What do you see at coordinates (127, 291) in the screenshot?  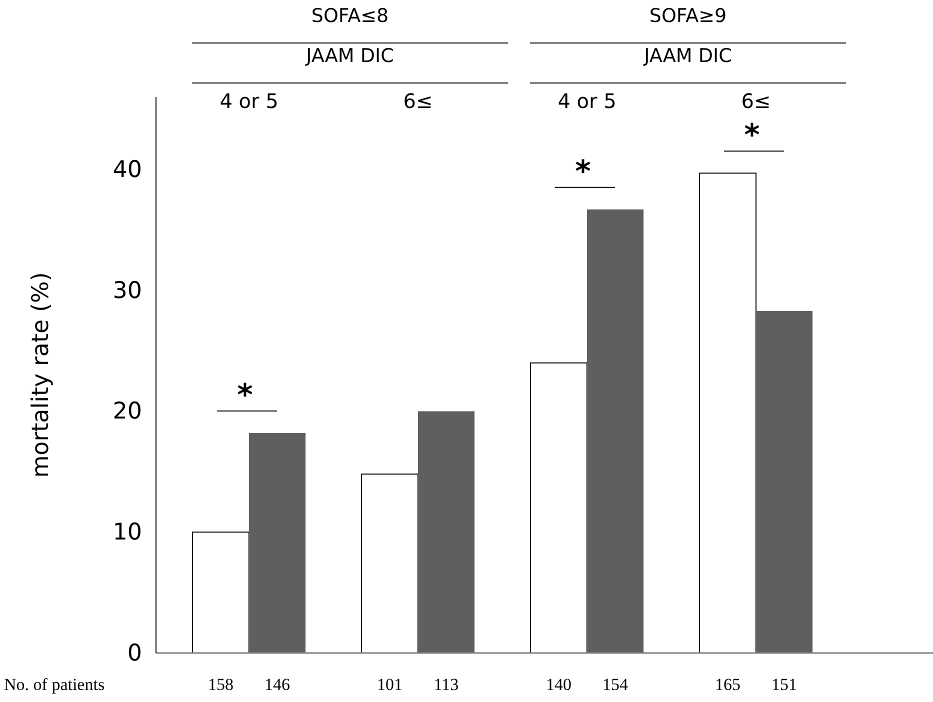 I see `y-tick-label: 30` at bounding box center [127, 291].